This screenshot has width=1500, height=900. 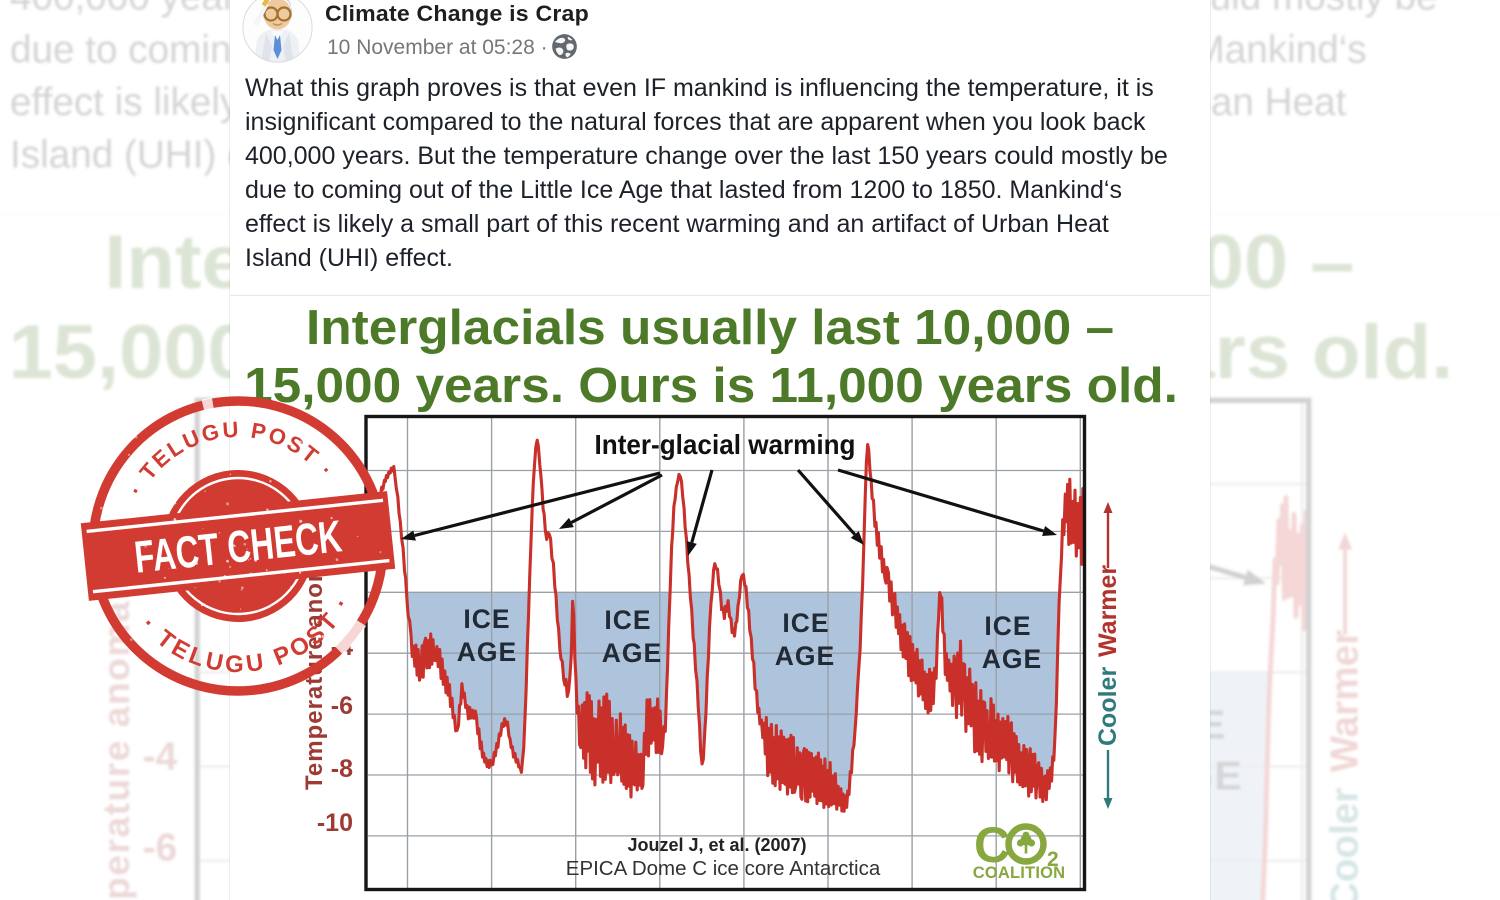 What do you see at coordinates (335, 823) in the screenshot?
I see `svg-text: -10` at bounding box center [335, 823].